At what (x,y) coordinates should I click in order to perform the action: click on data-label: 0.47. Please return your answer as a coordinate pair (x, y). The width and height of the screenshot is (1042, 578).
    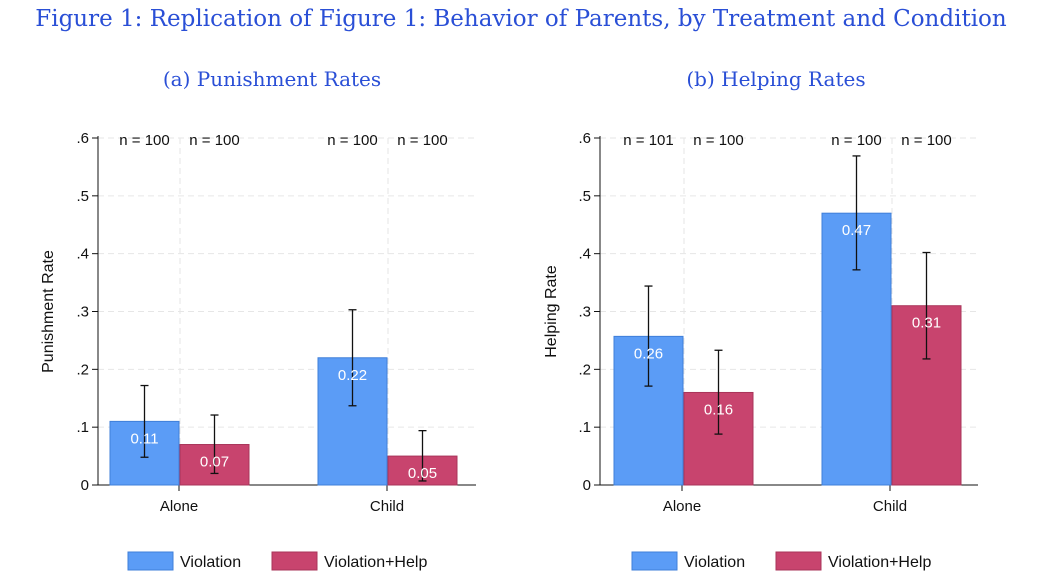
    Looking at the image, I should click on (856, 230).